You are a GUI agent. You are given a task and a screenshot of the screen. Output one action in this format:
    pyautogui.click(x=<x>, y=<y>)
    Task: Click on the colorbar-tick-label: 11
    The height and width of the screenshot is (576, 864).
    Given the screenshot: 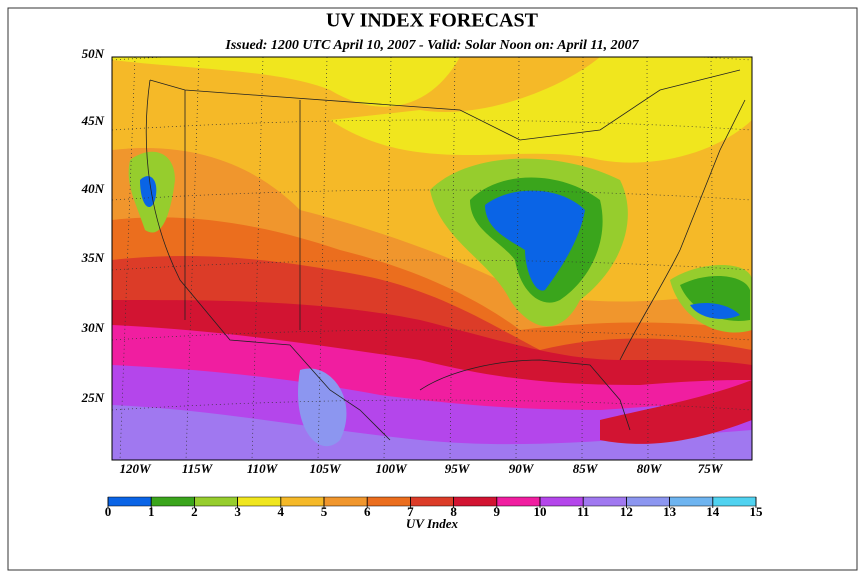 What is the action you would take?
    pyautogui.click(x=583, y=511)
    